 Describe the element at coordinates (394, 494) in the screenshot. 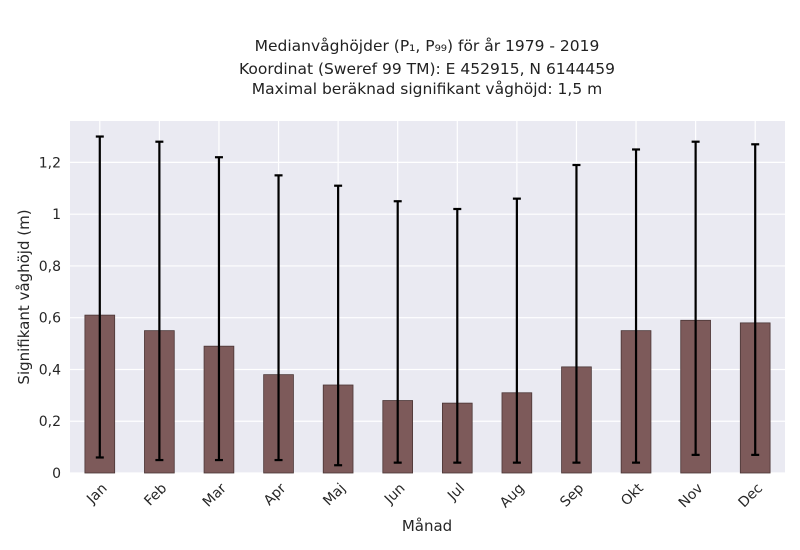

I see `x-tick-label: Jun` at that location.